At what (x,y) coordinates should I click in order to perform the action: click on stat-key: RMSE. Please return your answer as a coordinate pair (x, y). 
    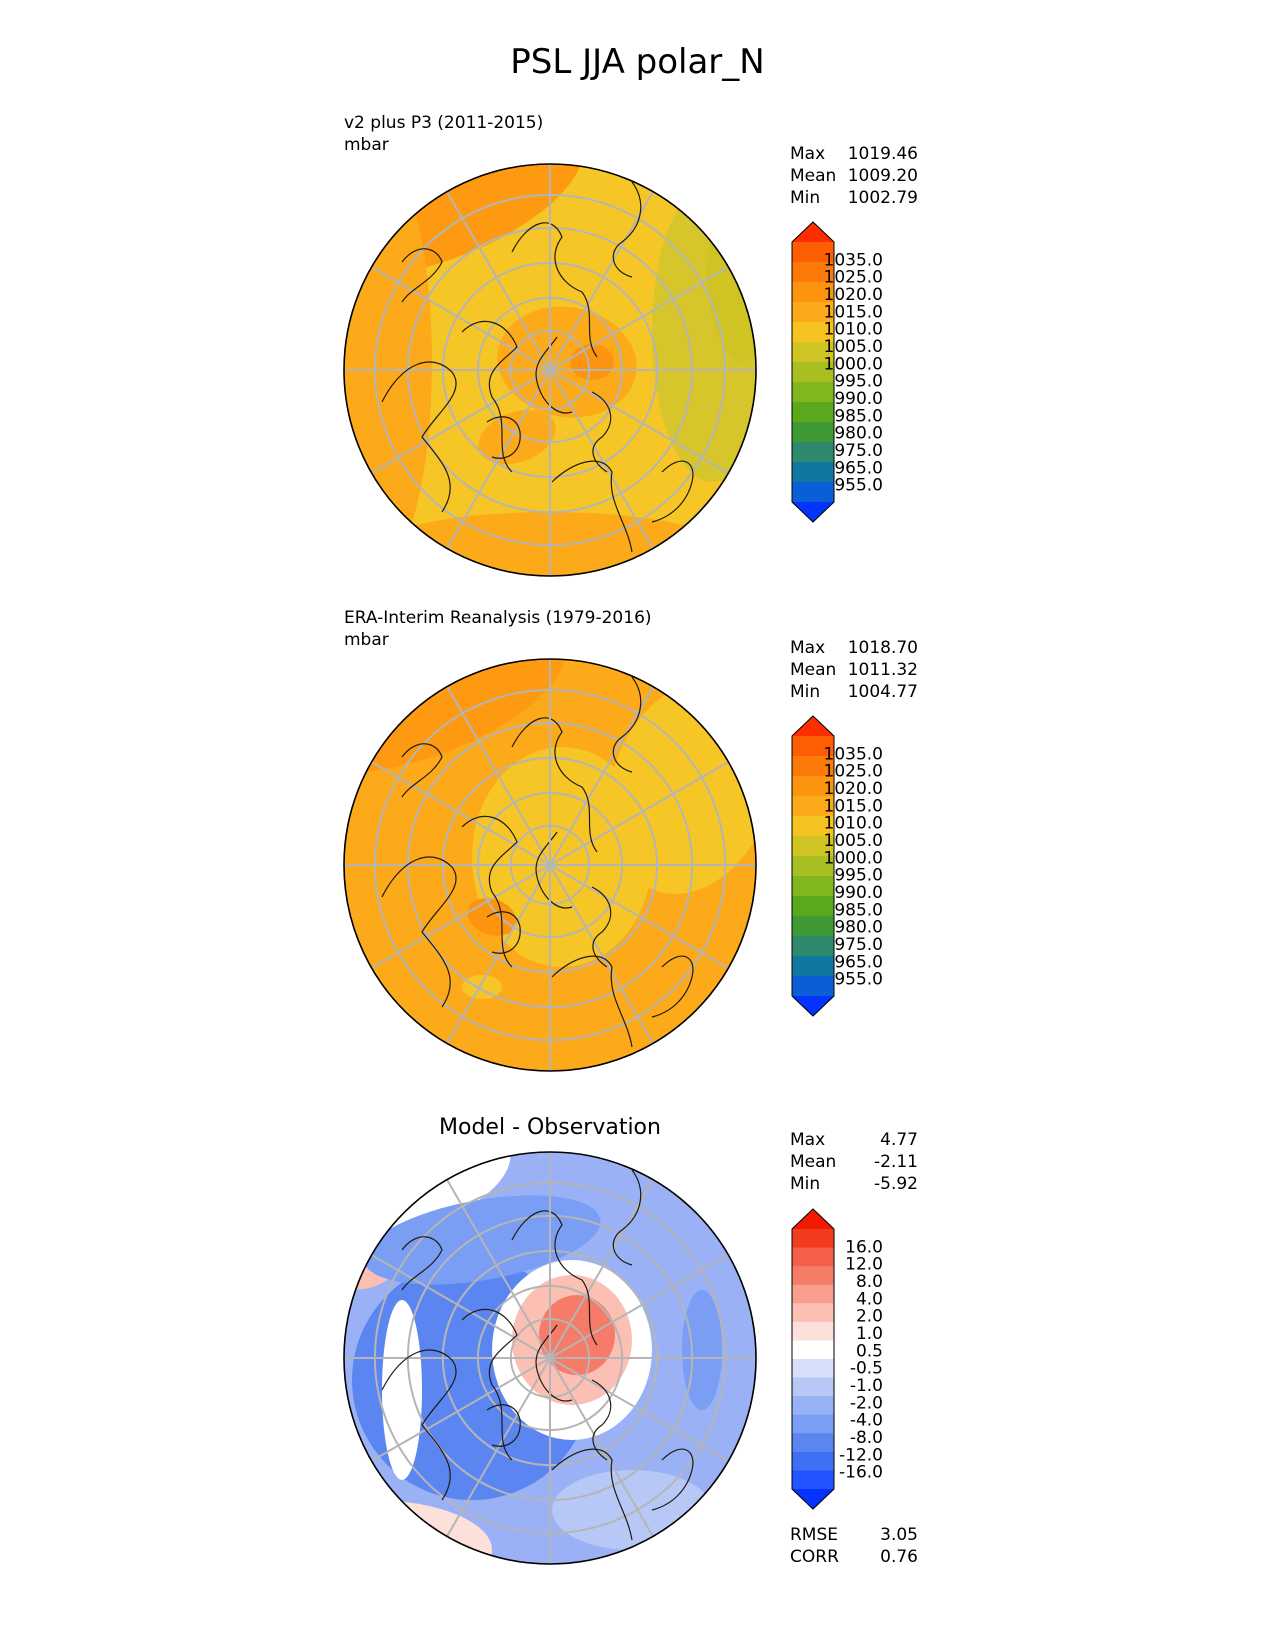
    Looking at the image, I should click on (814, 1535).